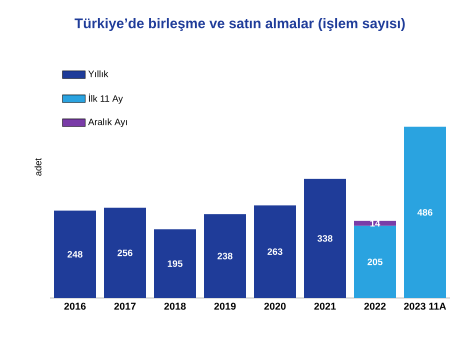 Image resolution: width=460 pixels, height=340 pixels. What do you see at coordinates (75, 306) in the screenshot?
I see `x-tick-label: 2016` at bounding box center [75, 306].